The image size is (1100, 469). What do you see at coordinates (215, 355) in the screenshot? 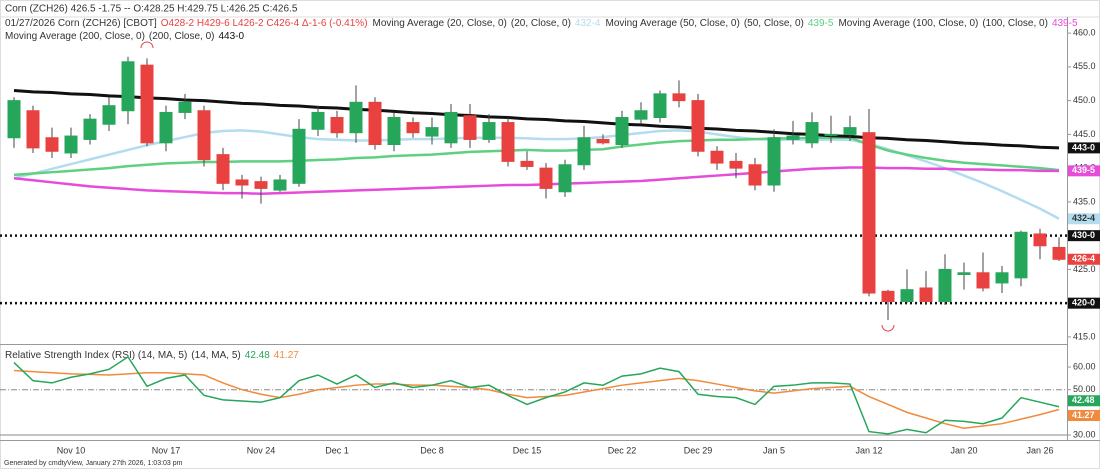
I see `rsi-params: (14, MA, 5)` at bounding box center [215, 355].